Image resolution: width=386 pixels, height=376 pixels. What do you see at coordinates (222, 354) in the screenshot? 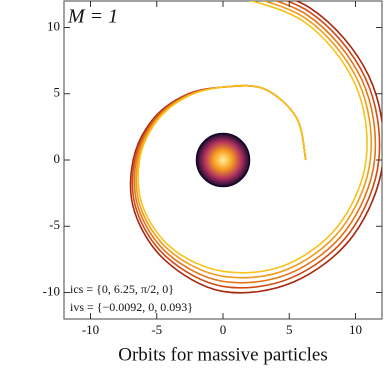
I see `x-axis-label: Orbits for massive particles` at bounding box center [222, 354].